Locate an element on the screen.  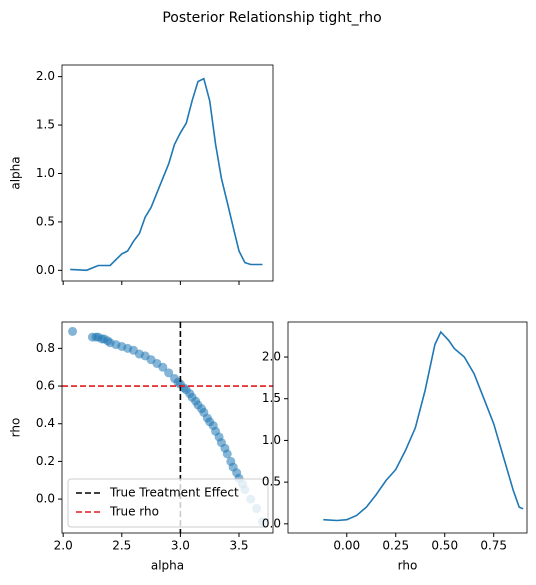
figure-title: Posterior Relationship tight_rho is located at coordinates (271, 18).